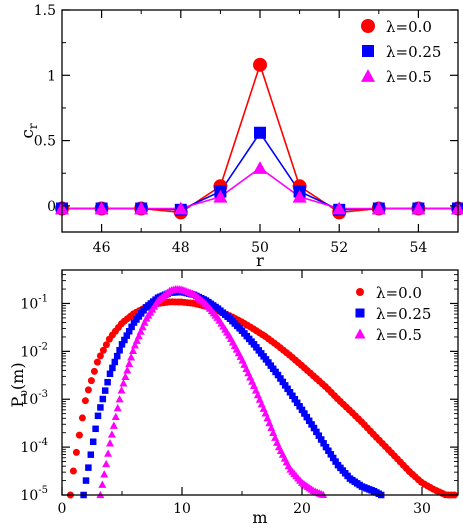 This screenshot has height=529, width=463. I want to click on bottom-legend-entry: λ=0.25, so click(393, 314).